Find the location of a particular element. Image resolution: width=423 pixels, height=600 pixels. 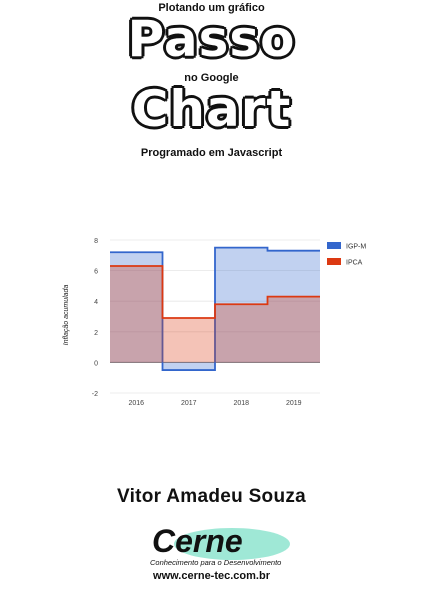

y-tick-label: 8 is located at coordinates (96, 241).